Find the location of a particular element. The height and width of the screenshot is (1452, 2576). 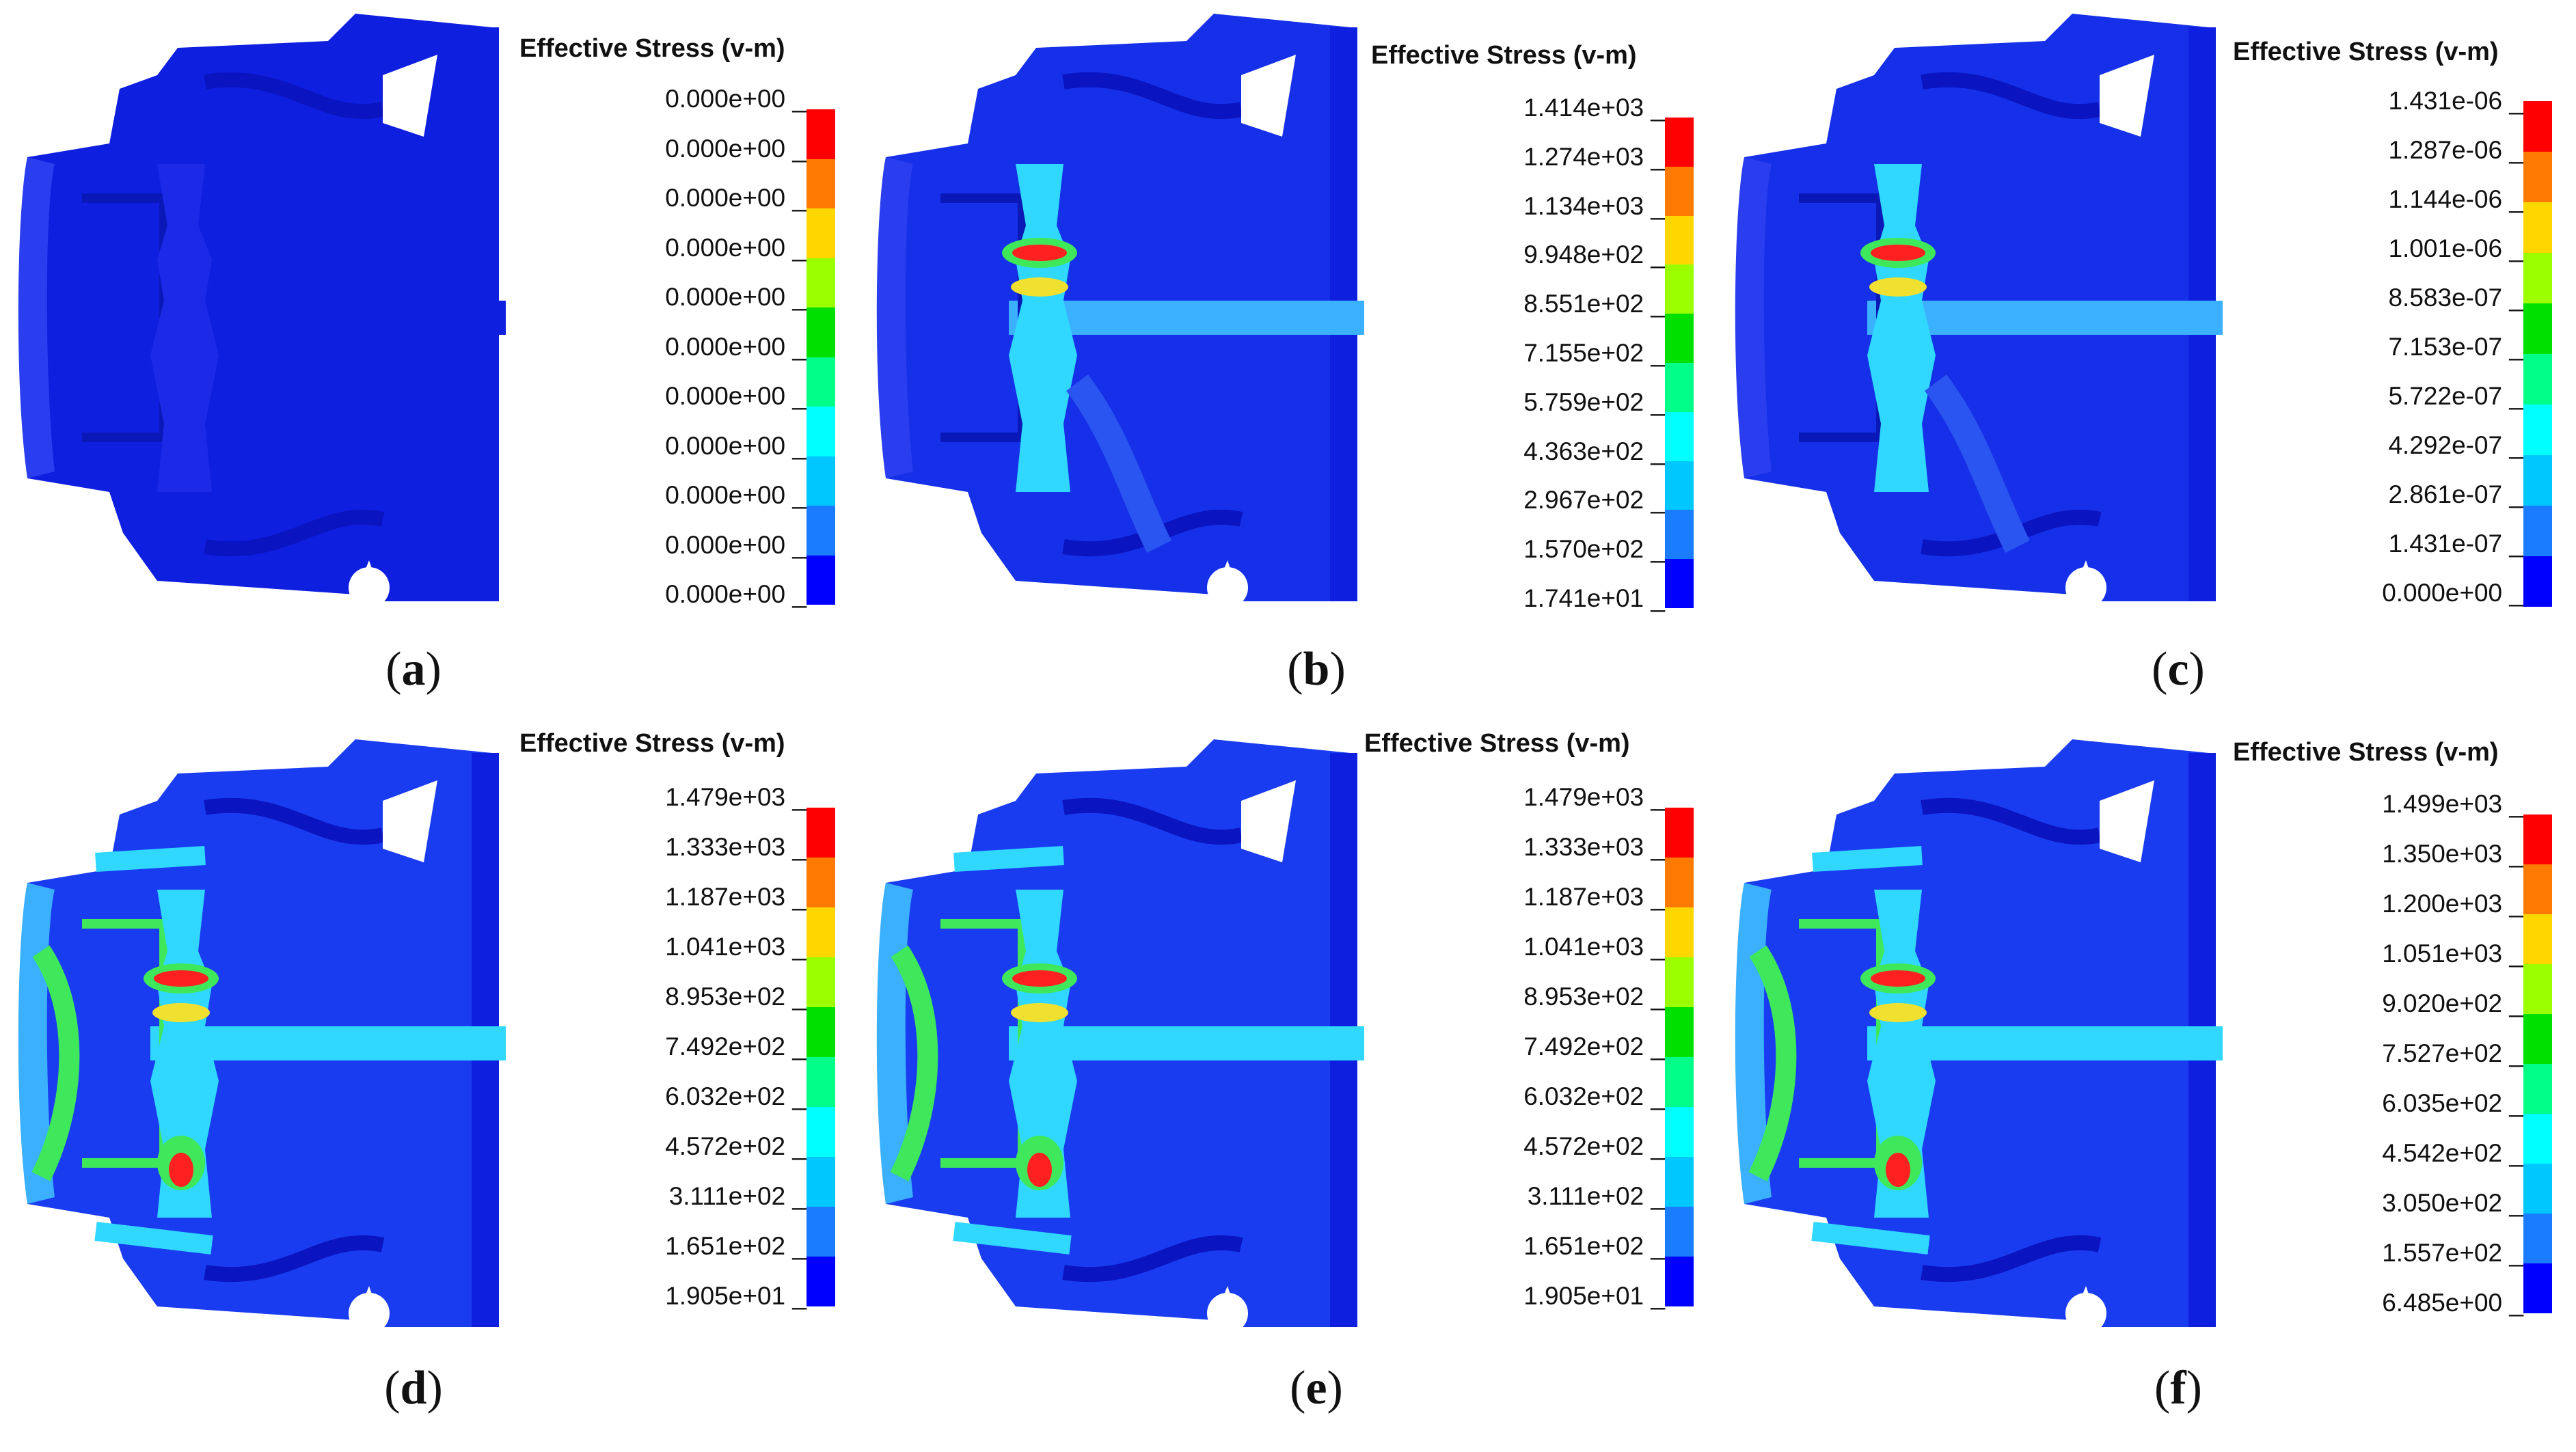

legend-tick-label: 1.570e+02 _ is located at coordinates (1594, 549).